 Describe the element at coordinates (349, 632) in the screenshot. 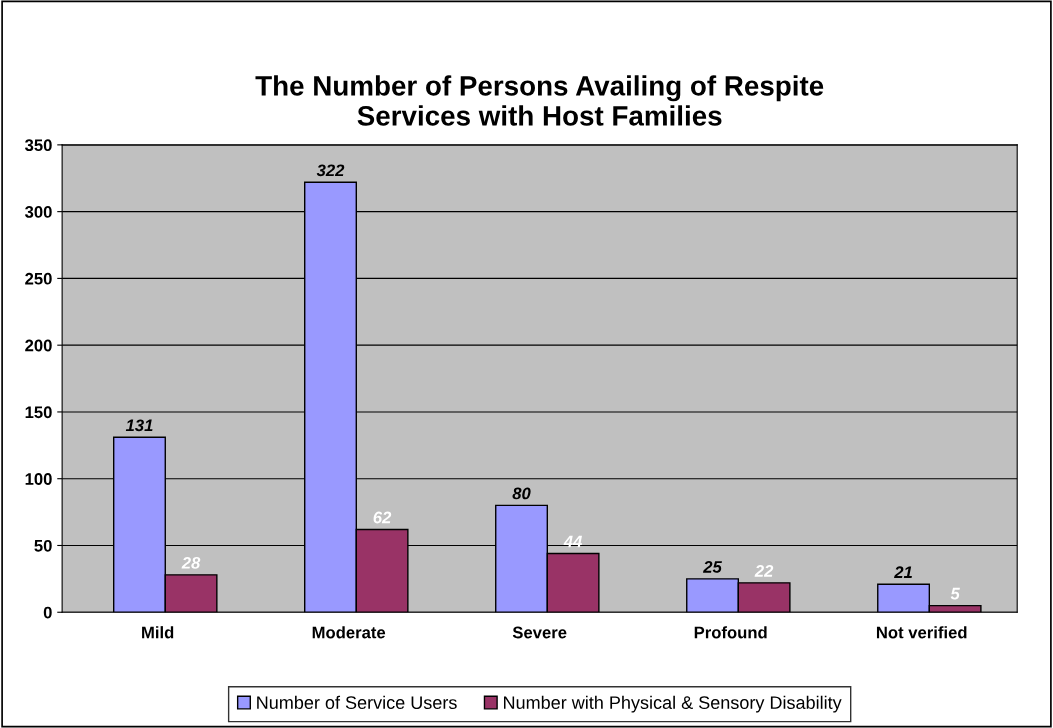

I see `x-tick-label: Moderate` at that location.